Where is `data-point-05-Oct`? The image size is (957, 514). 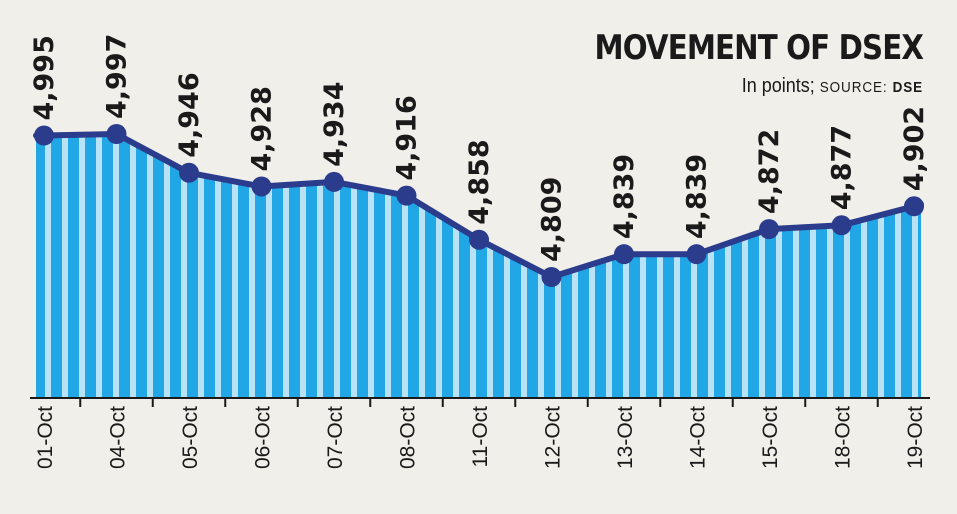
data-point-05-Oct is located at coordinates (189, 172).